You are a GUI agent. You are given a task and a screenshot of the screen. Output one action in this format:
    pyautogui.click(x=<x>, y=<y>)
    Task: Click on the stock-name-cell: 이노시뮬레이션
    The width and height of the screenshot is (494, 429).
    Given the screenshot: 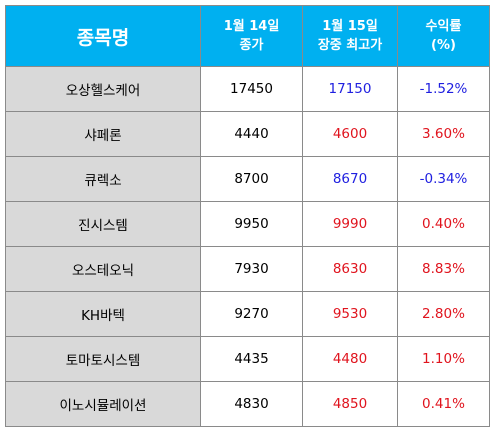 What is the action you would take?
    pyautogui.click(x=103, y=404)
    